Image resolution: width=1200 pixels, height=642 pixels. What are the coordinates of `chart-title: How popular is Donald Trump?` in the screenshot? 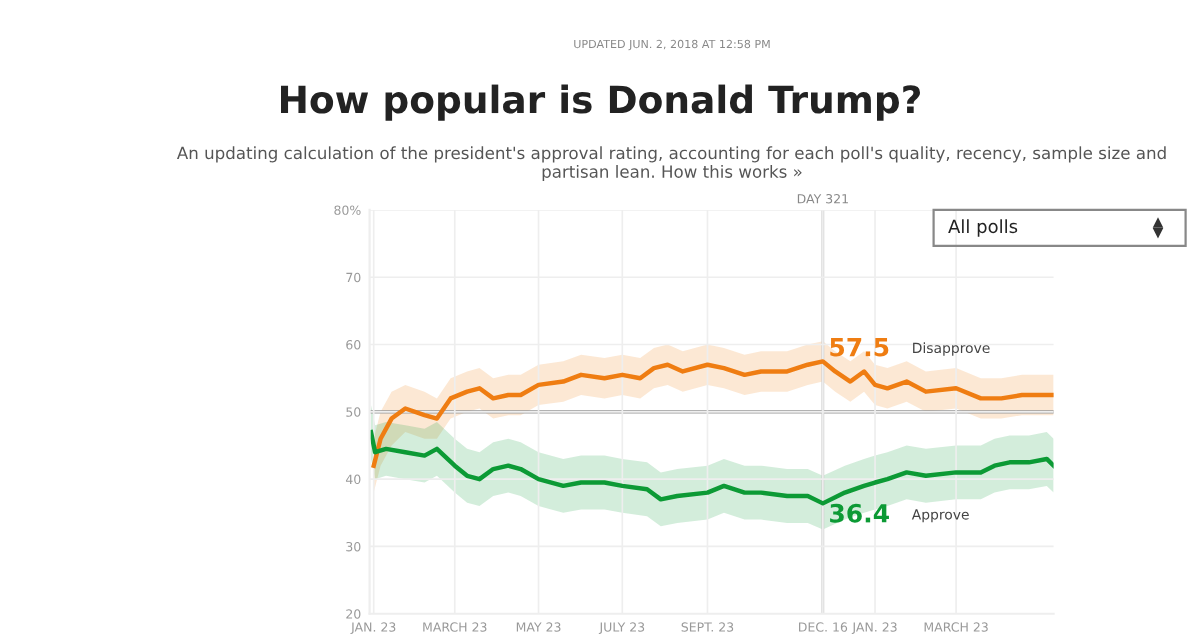 It's located at (601, 102).